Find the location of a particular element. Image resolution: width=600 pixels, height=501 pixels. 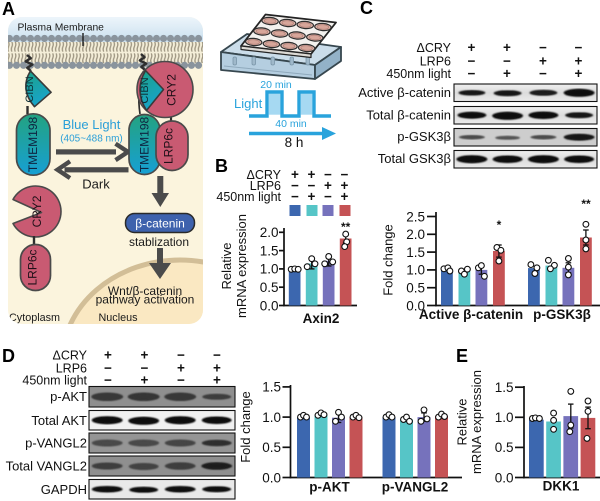

svg-text: A is located at coordinates (8, 9).